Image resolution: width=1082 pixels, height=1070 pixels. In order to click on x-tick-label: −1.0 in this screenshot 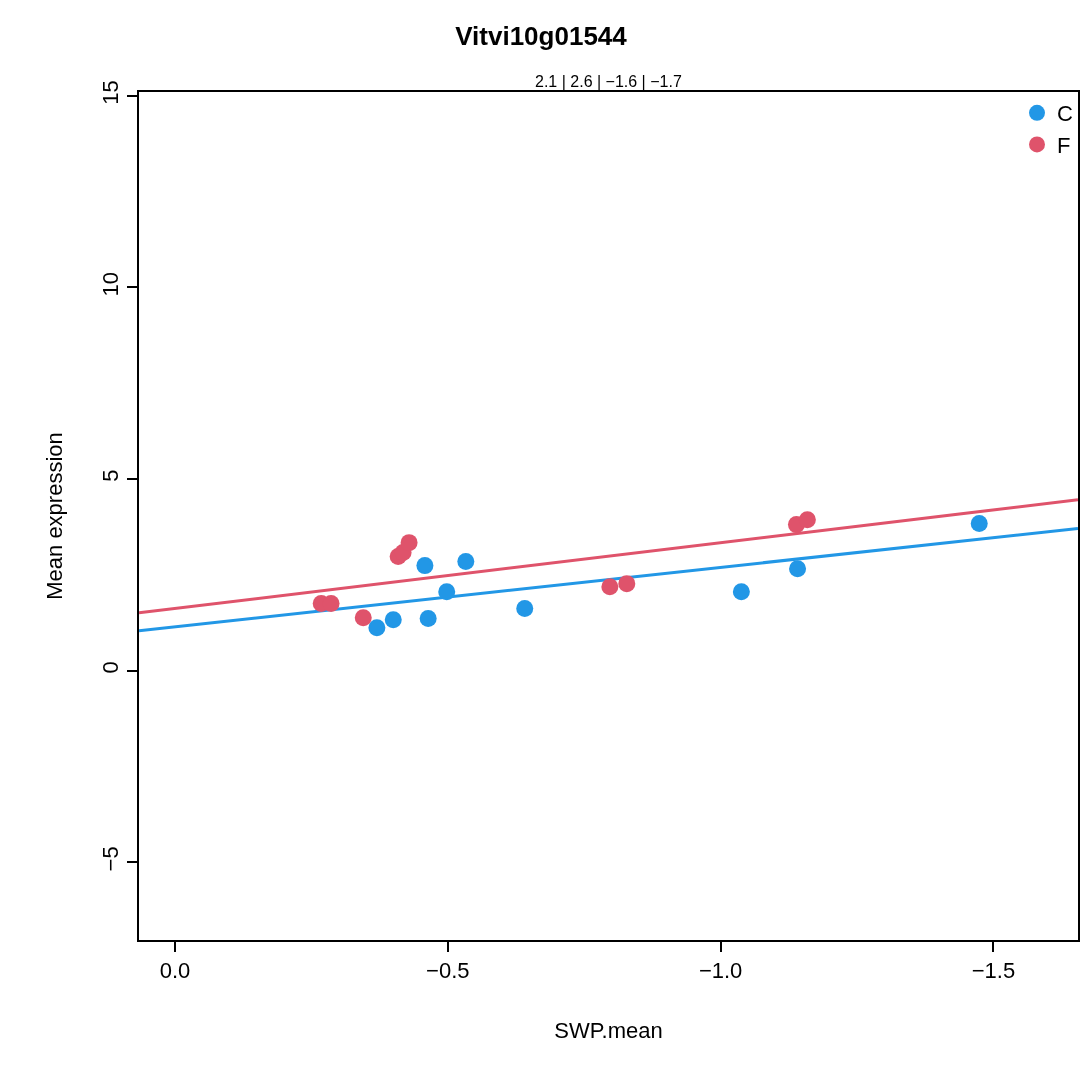, I will do `click(720, 971)`.